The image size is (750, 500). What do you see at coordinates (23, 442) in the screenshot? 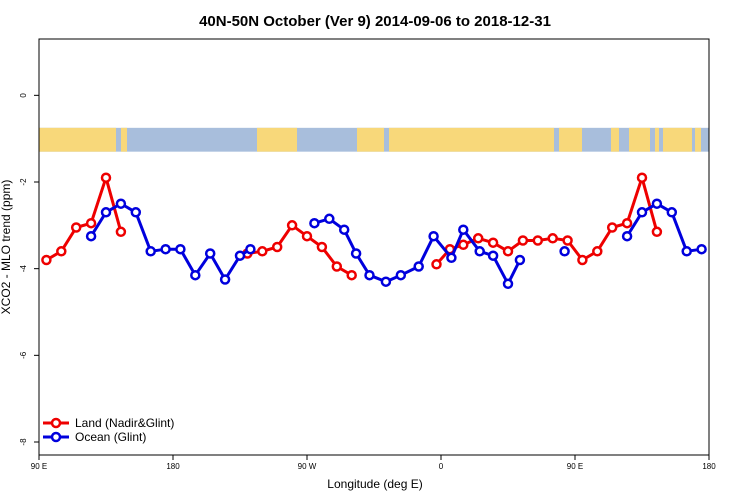
I see `y-tick-label-4: -8` at bounding box center [23, 442].